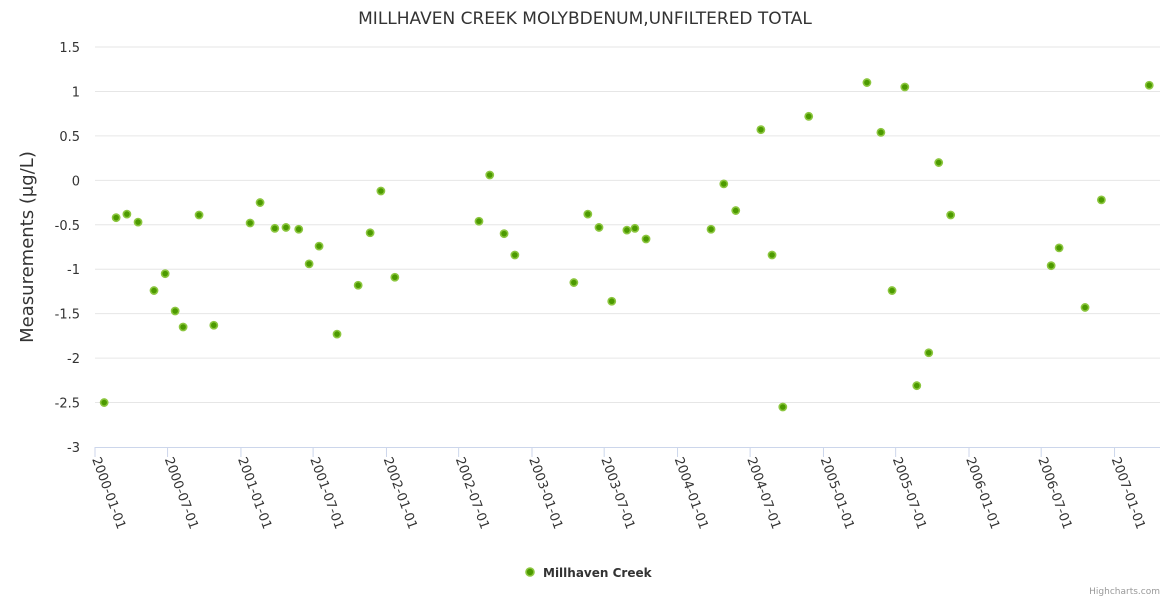 This screenshot has width=1170, height=600. Describe the element at coordinates (909, 493) in the screenshot. I see `x-tick-label: 2005-07-01` at that location.